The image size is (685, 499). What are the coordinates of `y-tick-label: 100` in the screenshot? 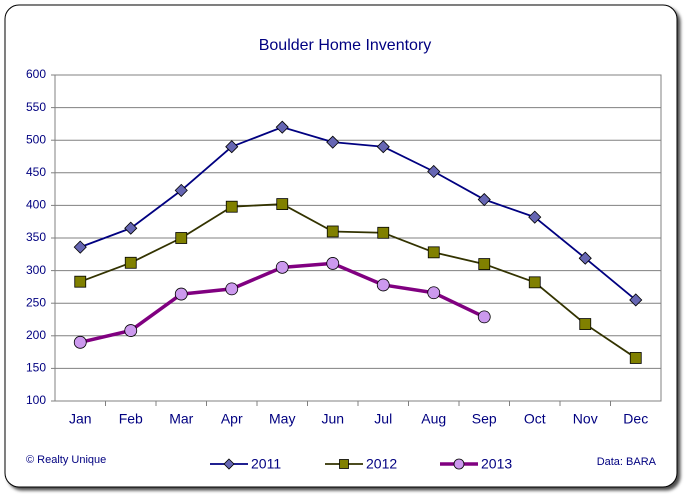 It's located at (36, 400).